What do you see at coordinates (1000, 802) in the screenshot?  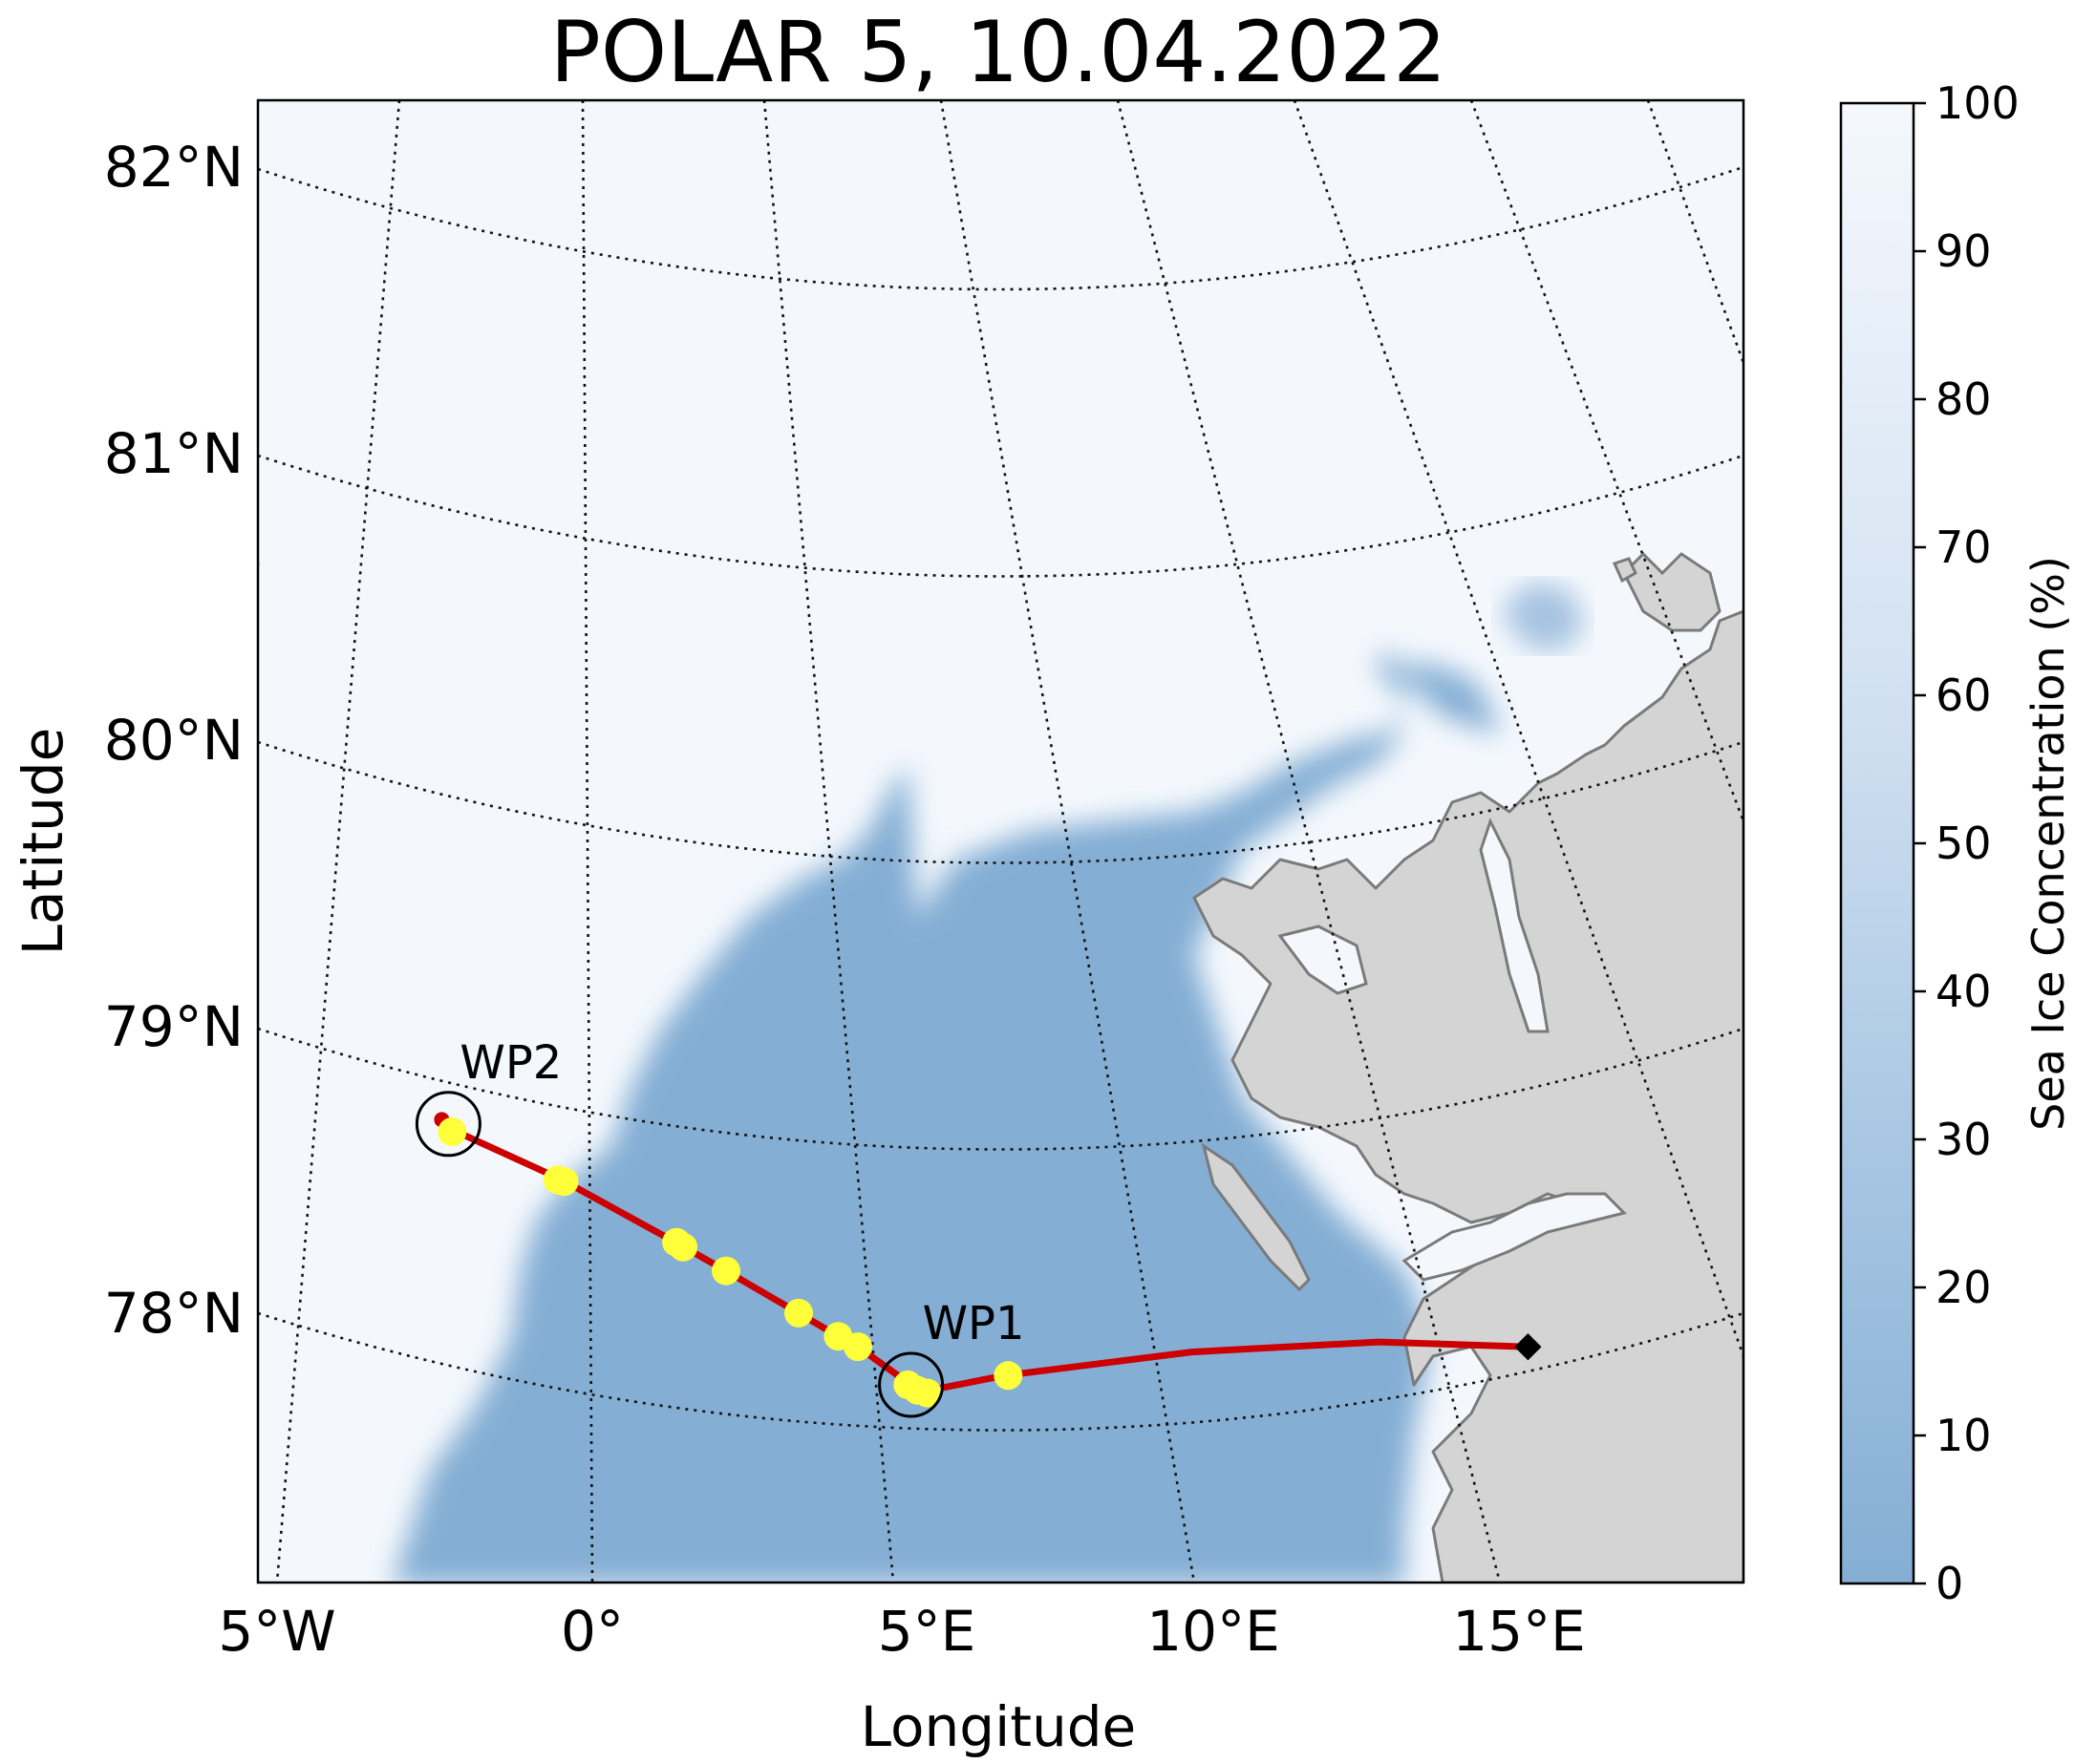 I see `parallel-80n` at bounding box center [1000, 802].